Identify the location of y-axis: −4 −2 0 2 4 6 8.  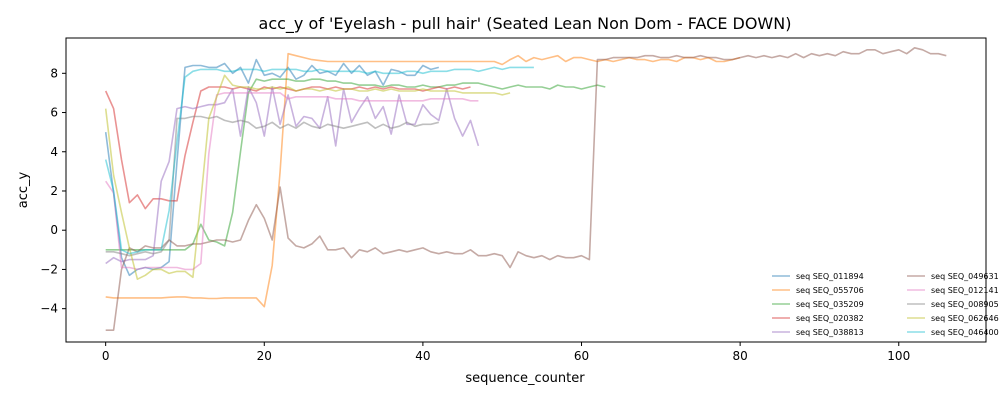
(53, 191).